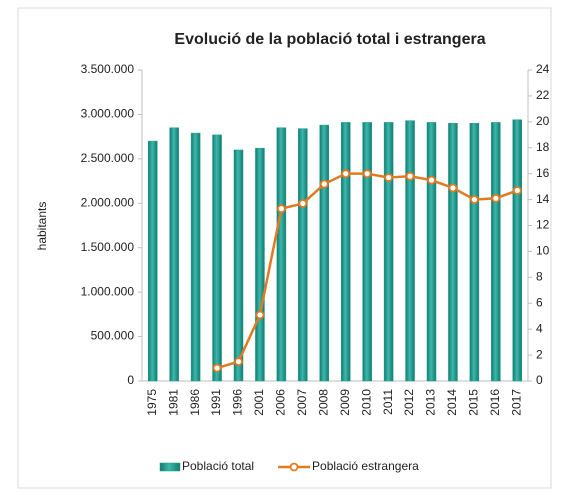 This screenshot has width=563, height=495. What do you see at coordinates (365, 466) in the screenshot?
I see `legend-label: Població estrangera` at bounding box center [365, 466].